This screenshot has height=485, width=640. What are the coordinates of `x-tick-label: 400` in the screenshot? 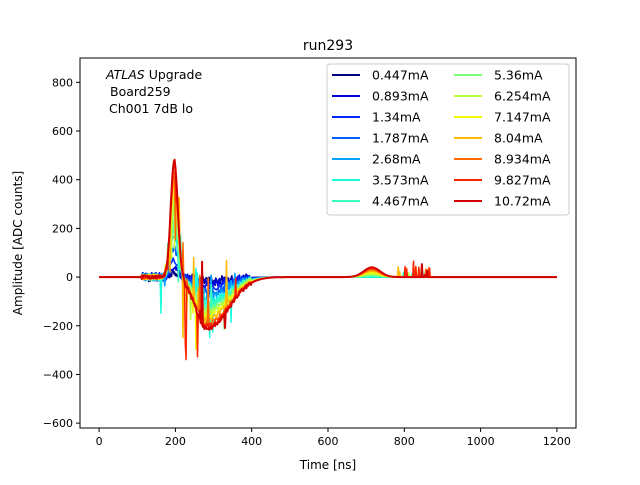 It's located at (251, 441).